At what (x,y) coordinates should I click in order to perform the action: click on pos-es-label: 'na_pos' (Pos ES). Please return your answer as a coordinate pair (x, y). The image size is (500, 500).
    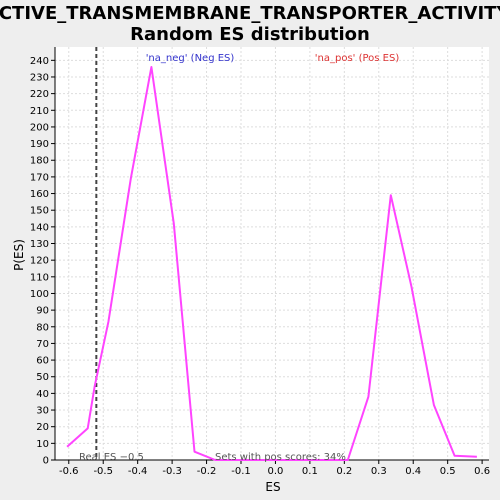
    Looking at the image, I should click on (357, 58).